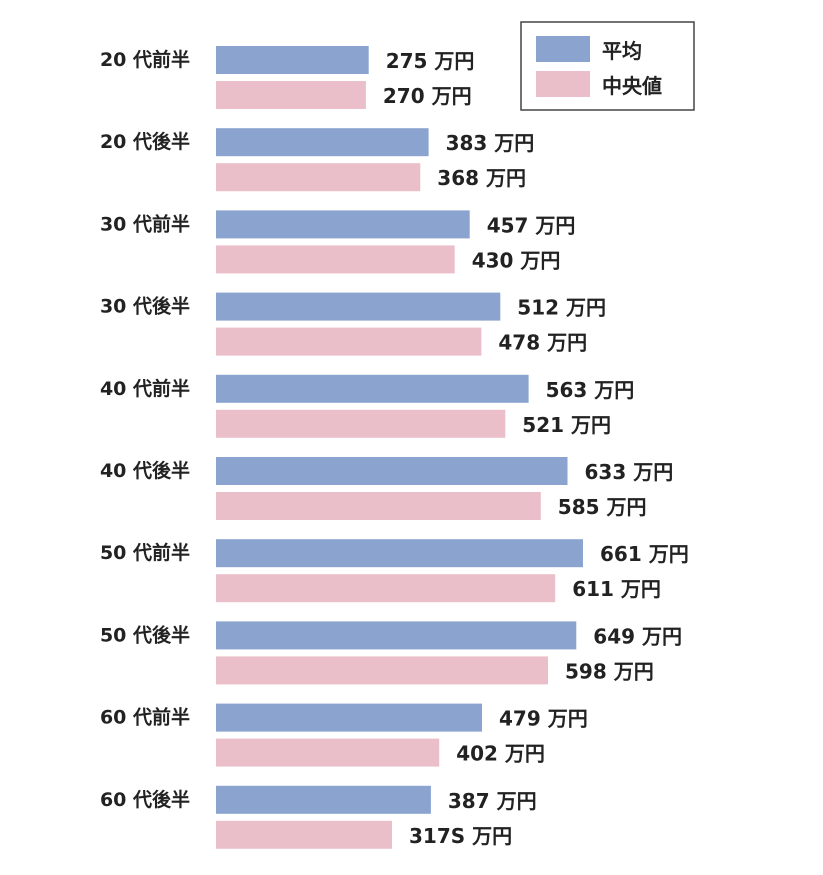 Image resolution: width=823 pixels, height=875 pixels. What do you see at coordinates (145, 634) in the screenshot?
I see `category-label: 50 代後半` at bounding box center [145, 634].